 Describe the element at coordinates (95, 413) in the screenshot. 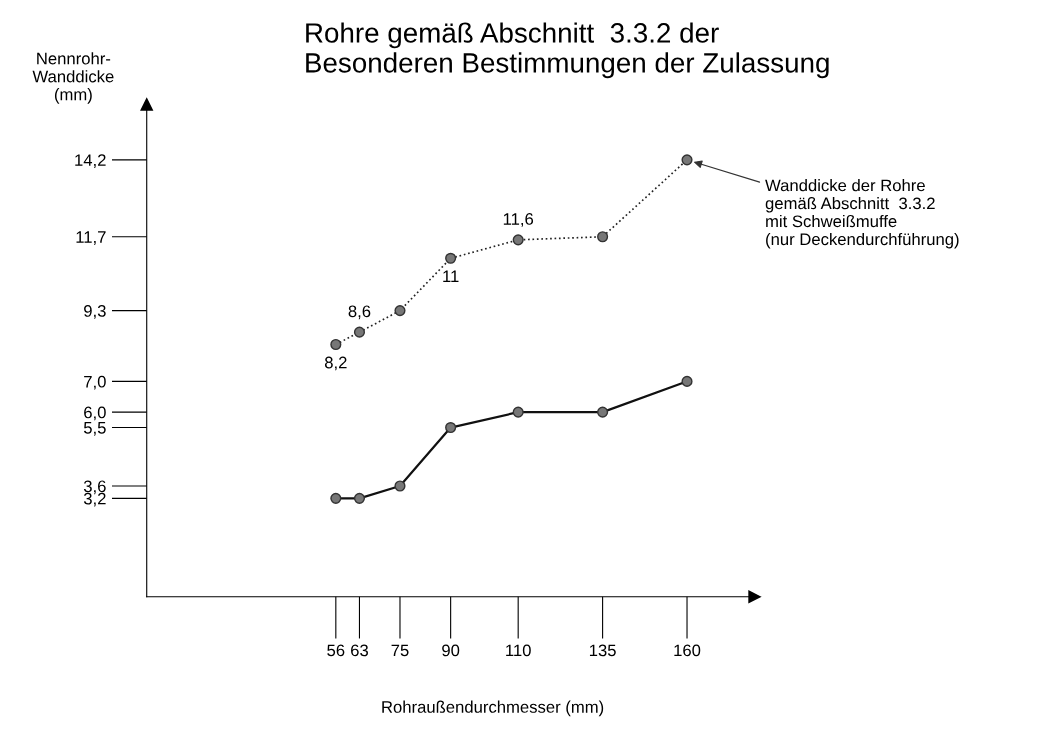

I see `y-tick-label: 6,0` at that location.